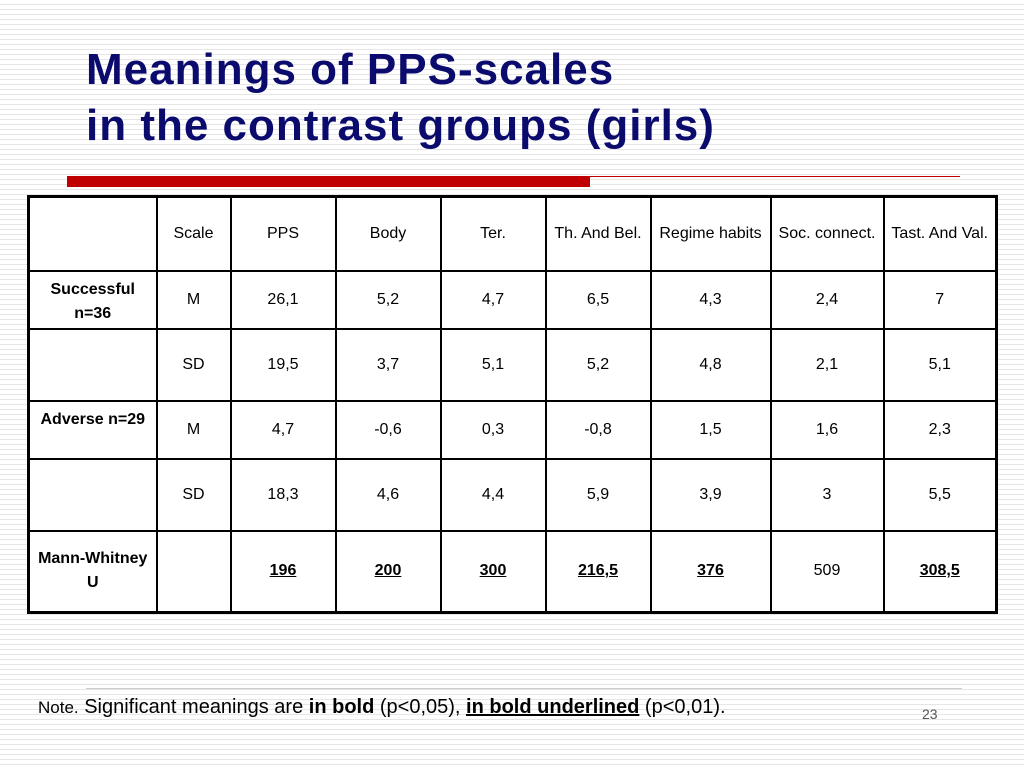 This screenshot has width=1024, height=768. I want to click on row-label: Successful n=36, so click(92, 299).